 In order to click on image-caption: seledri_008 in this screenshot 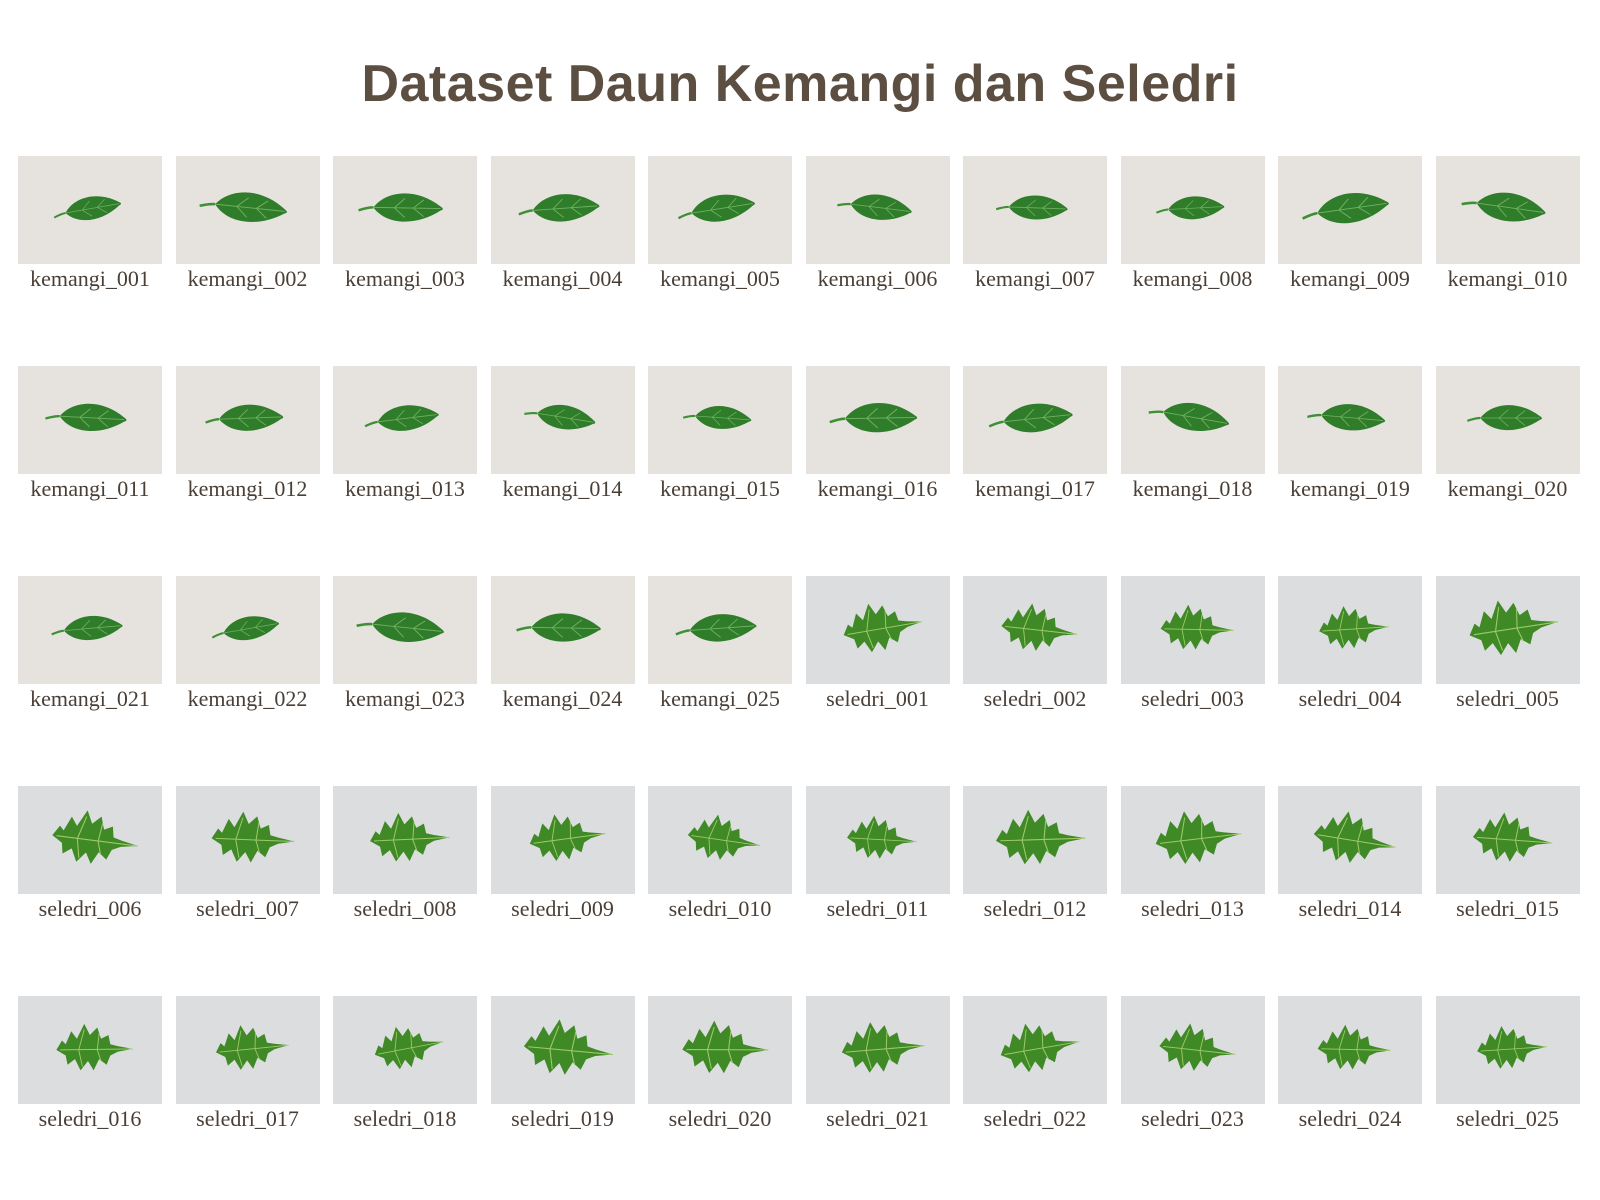, I will do `click(405, 908)`.